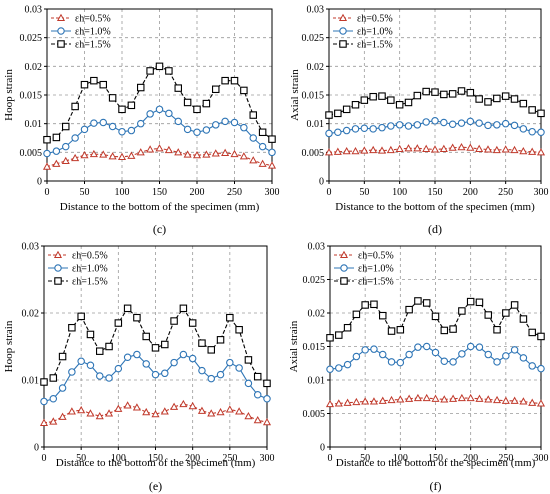 The height and width of the screenshot is (494, 550). I want to click on x-tick-label: 100, so click(122, 192).